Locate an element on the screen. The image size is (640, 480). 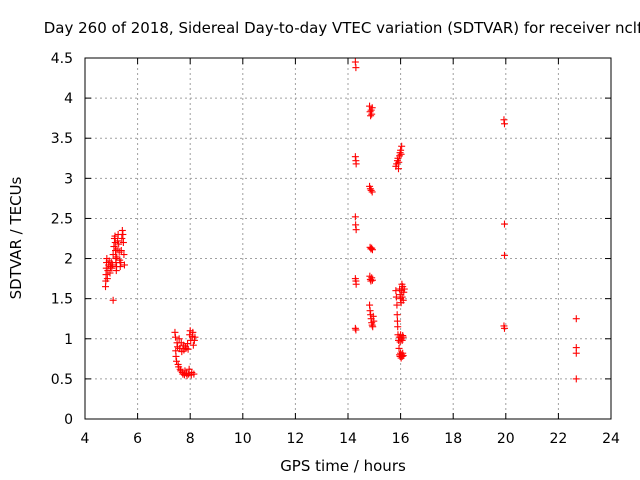
y-tick-label: 4.5 is located at coordinates (62, 59).